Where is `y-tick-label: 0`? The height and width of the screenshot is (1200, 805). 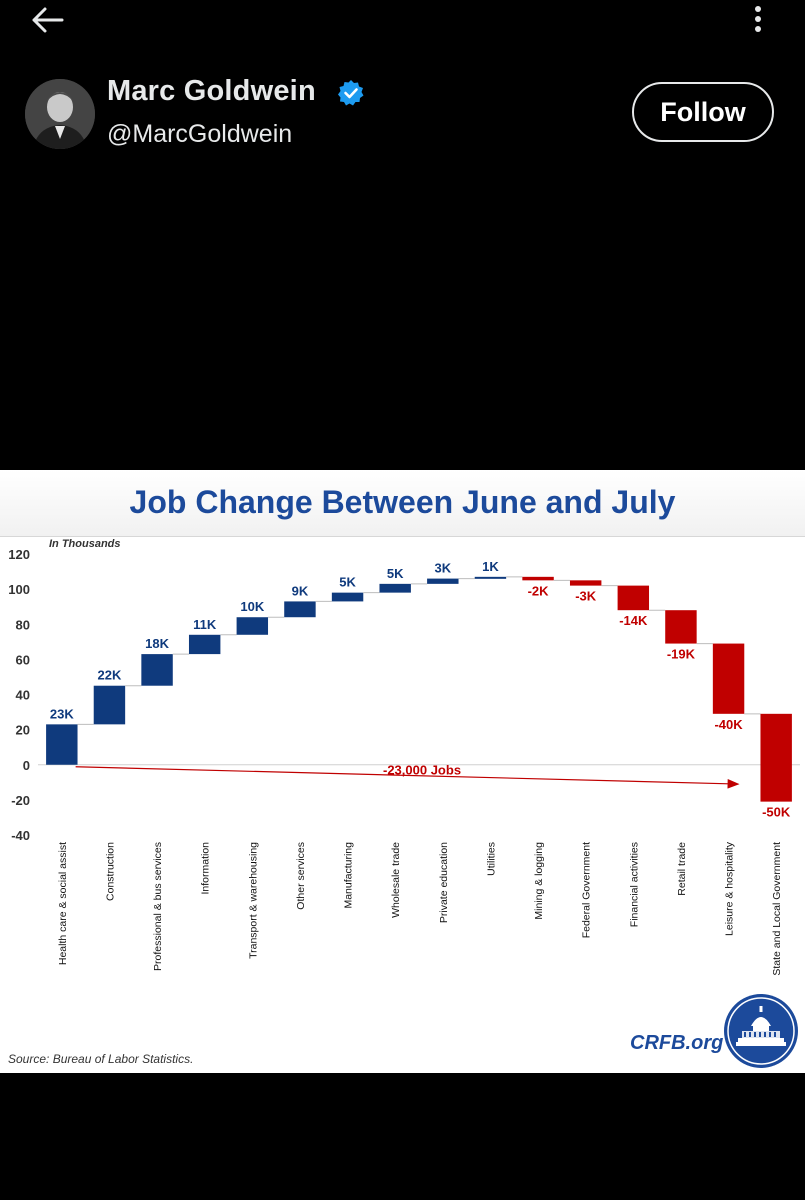
y-tick-label: 0 is located at coordinates (26, 765).